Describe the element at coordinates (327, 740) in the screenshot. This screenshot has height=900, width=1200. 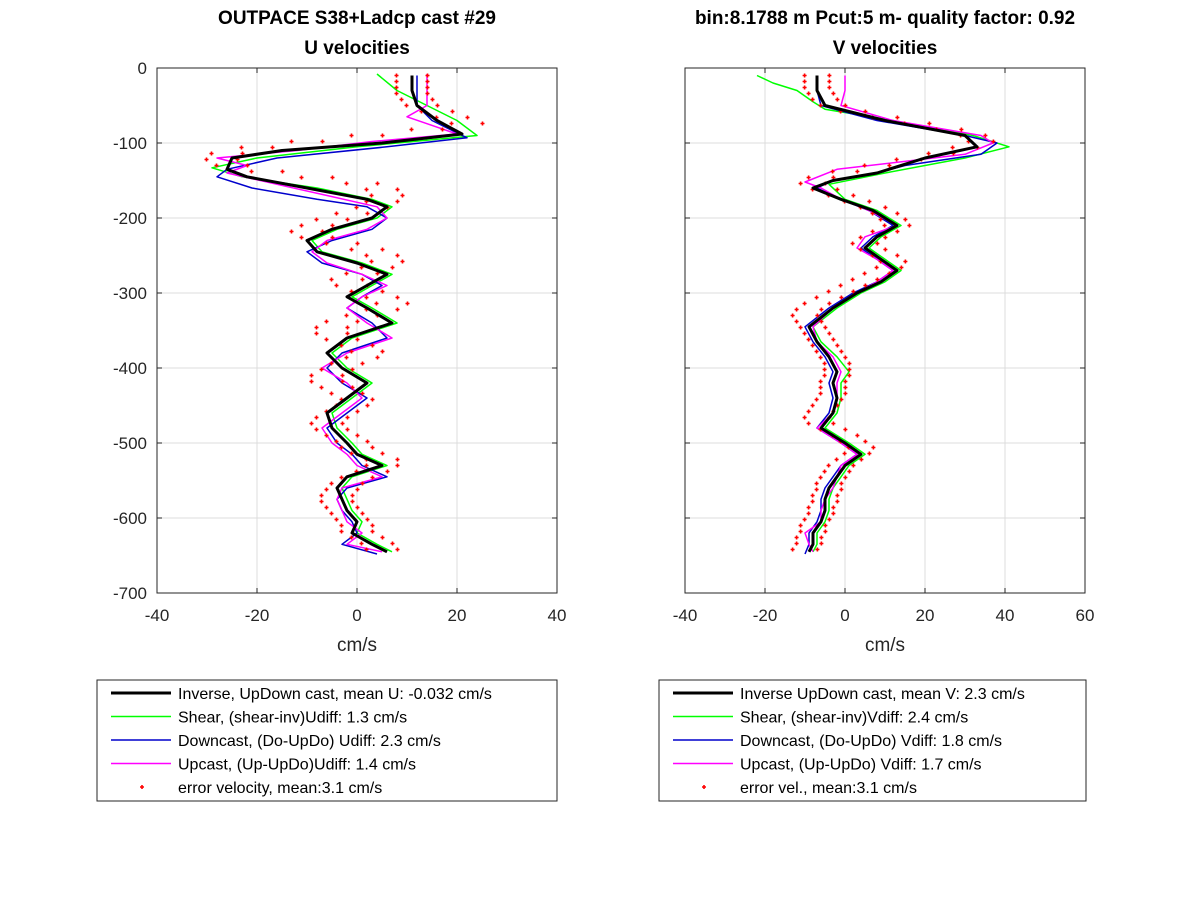
I see `legend-box` at that location.